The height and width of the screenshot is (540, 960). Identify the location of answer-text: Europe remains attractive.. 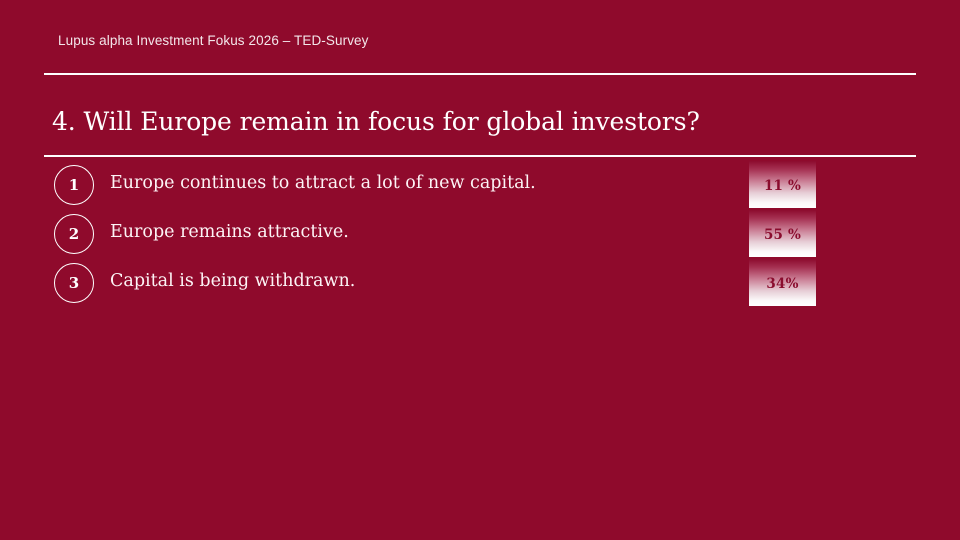
(229, 232).